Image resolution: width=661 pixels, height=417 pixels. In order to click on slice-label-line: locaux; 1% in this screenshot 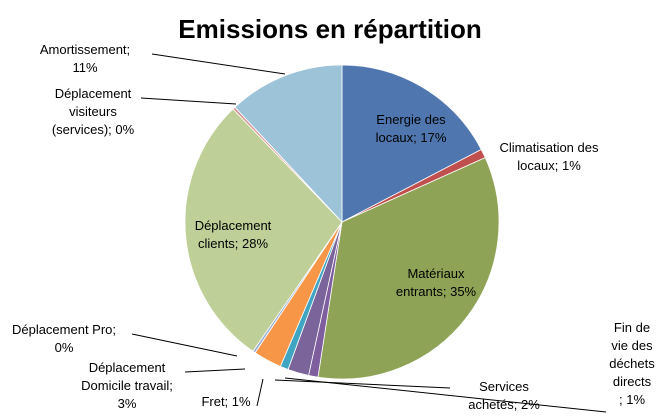, I will do `click(549, 165)`.